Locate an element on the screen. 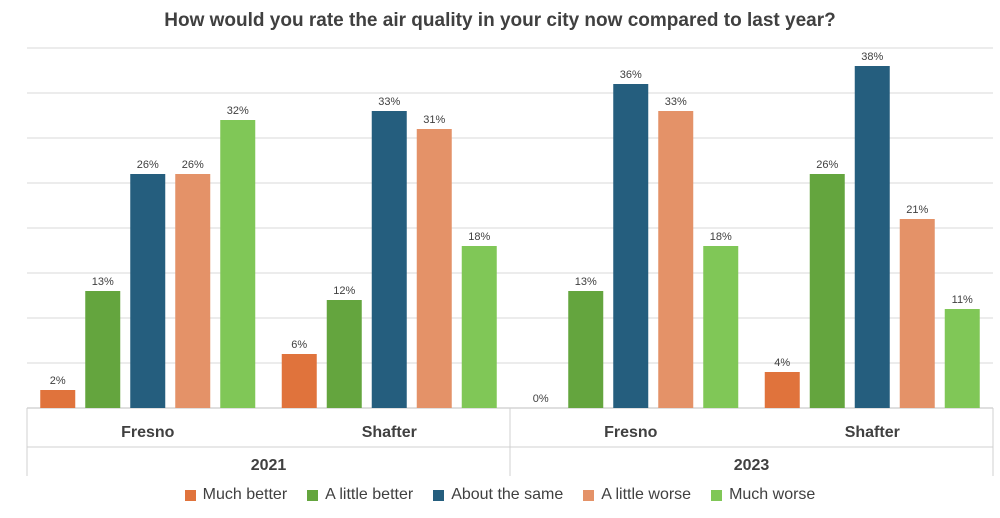 Image resolution: width=1000 pixels, height=518 pixels. legend-item-about-the-same: About the same is located at coordinates (498, 495).